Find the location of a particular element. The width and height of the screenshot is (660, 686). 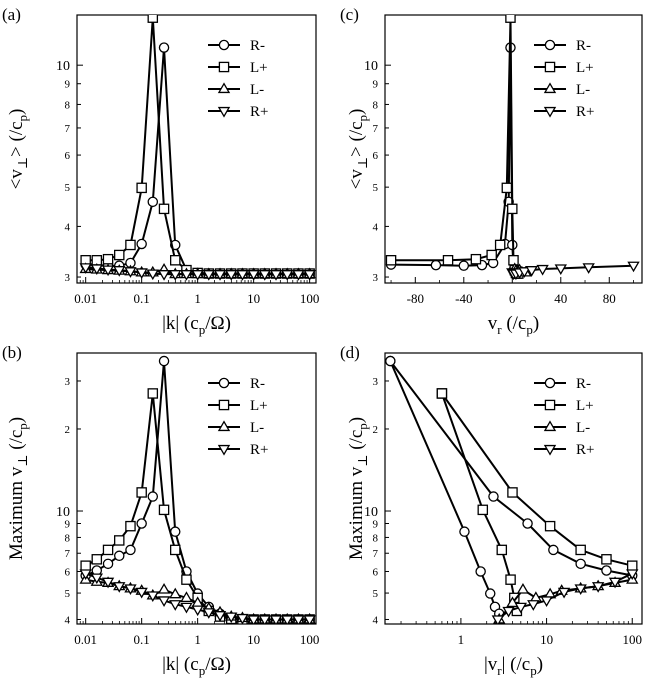

y-tick-label: 4 is located at coordinates (376, 620).